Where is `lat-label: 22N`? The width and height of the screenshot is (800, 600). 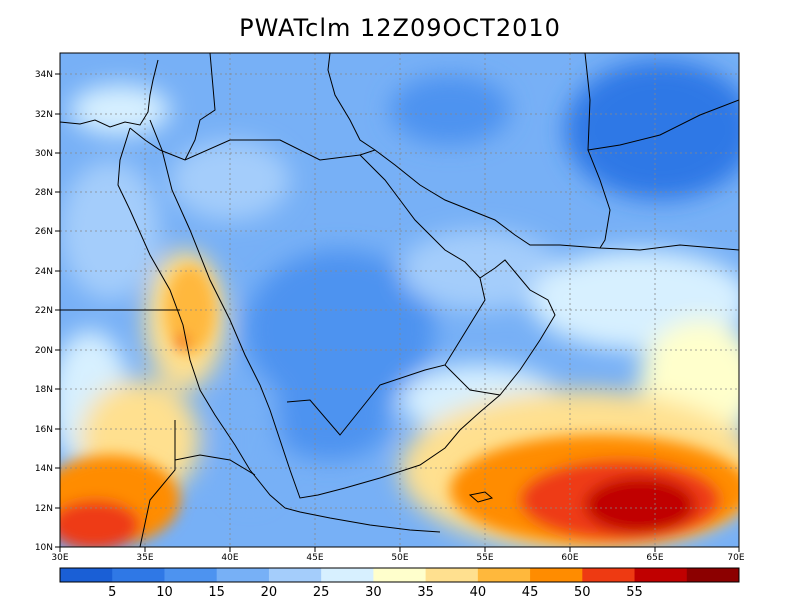
lat-label: 22N is located at coordinates (44, 311).